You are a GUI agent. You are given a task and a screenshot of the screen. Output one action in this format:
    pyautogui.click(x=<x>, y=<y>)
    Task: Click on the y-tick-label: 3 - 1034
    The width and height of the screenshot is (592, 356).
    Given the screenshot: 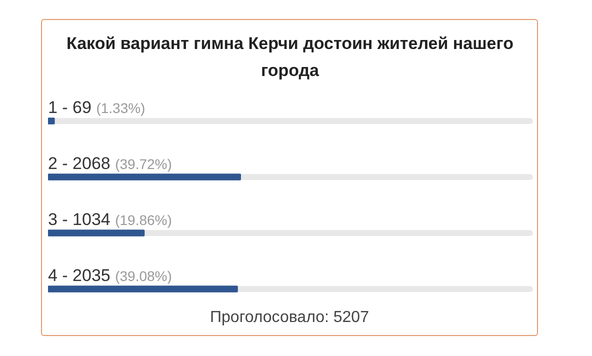 What is the action you would take?
    pyautogui.click(x=82, y=219)
    